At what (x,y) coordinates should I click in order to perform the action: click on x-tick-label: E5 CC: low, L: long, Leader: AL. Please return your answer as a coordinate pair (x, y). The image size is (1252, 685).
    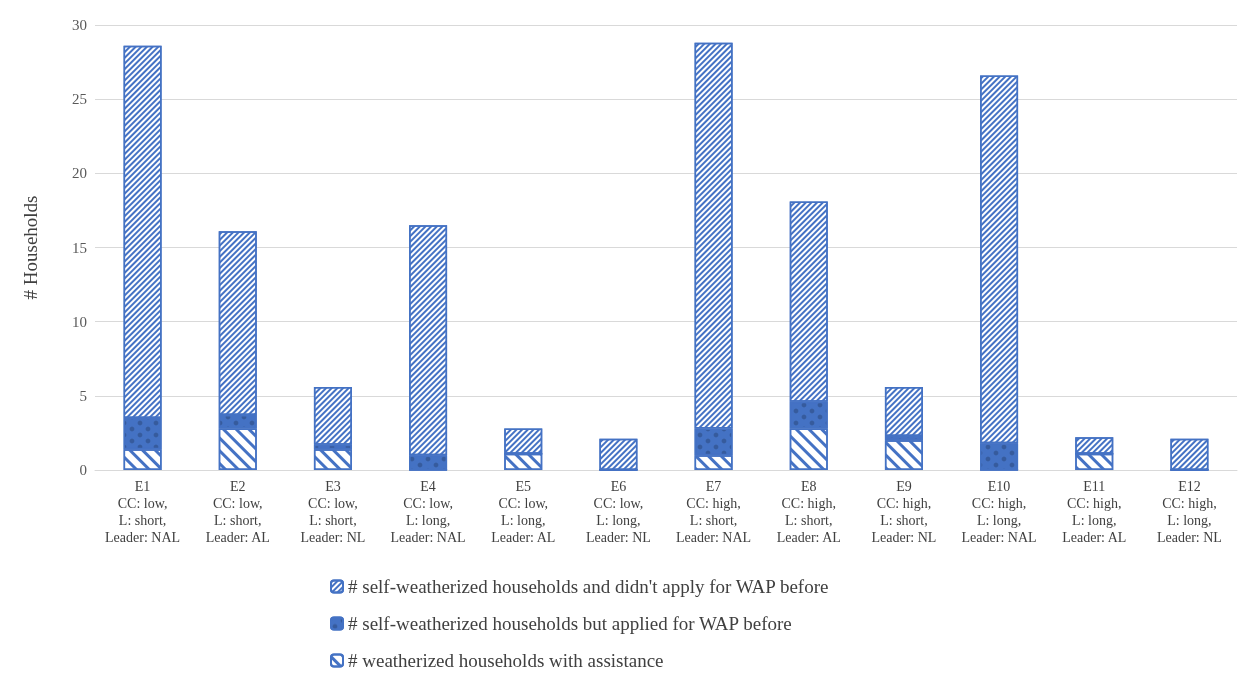
    Looking at the image, I should click on (523, 512).